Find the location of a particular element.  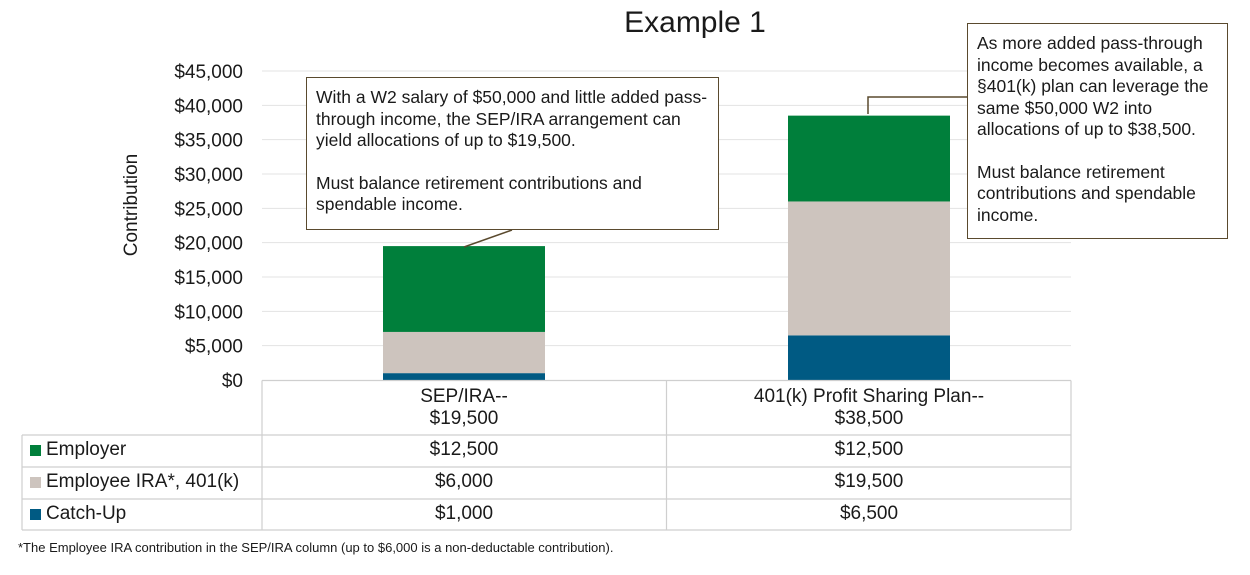

table-header-sep-ira: SEP/IRA-- $19,500 is located at coordinates (464, 408).